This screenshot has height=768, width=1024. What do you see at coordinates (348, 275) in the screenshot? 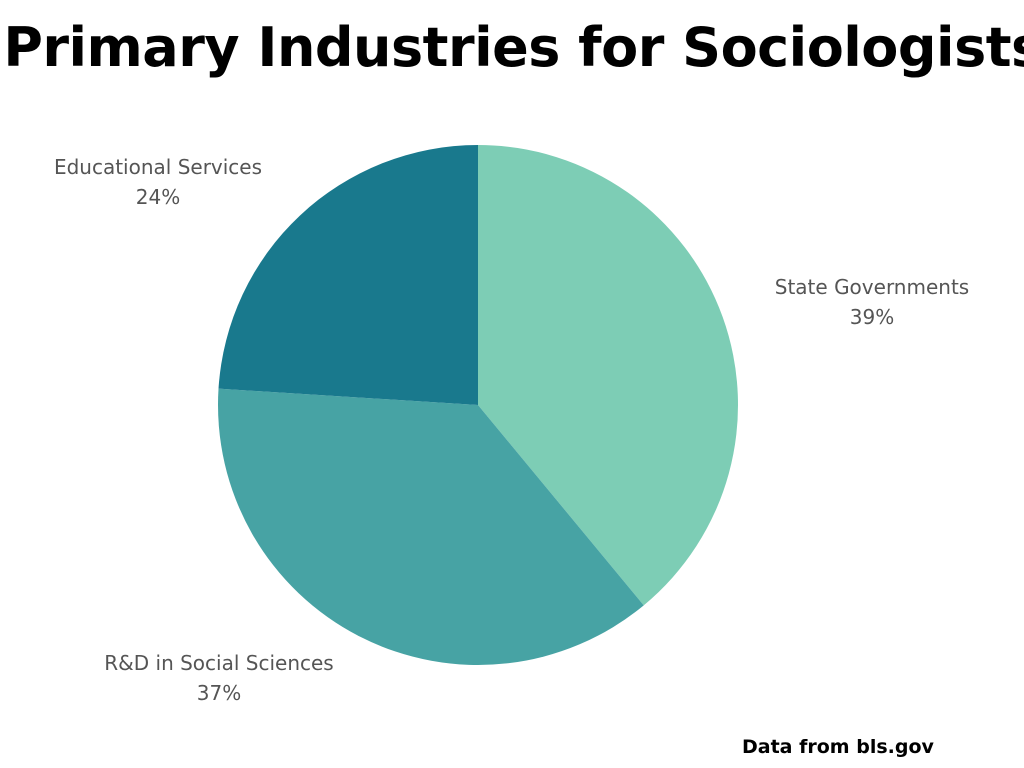
I see `pie-slice-educational-services` at bounding box center [348, 275].